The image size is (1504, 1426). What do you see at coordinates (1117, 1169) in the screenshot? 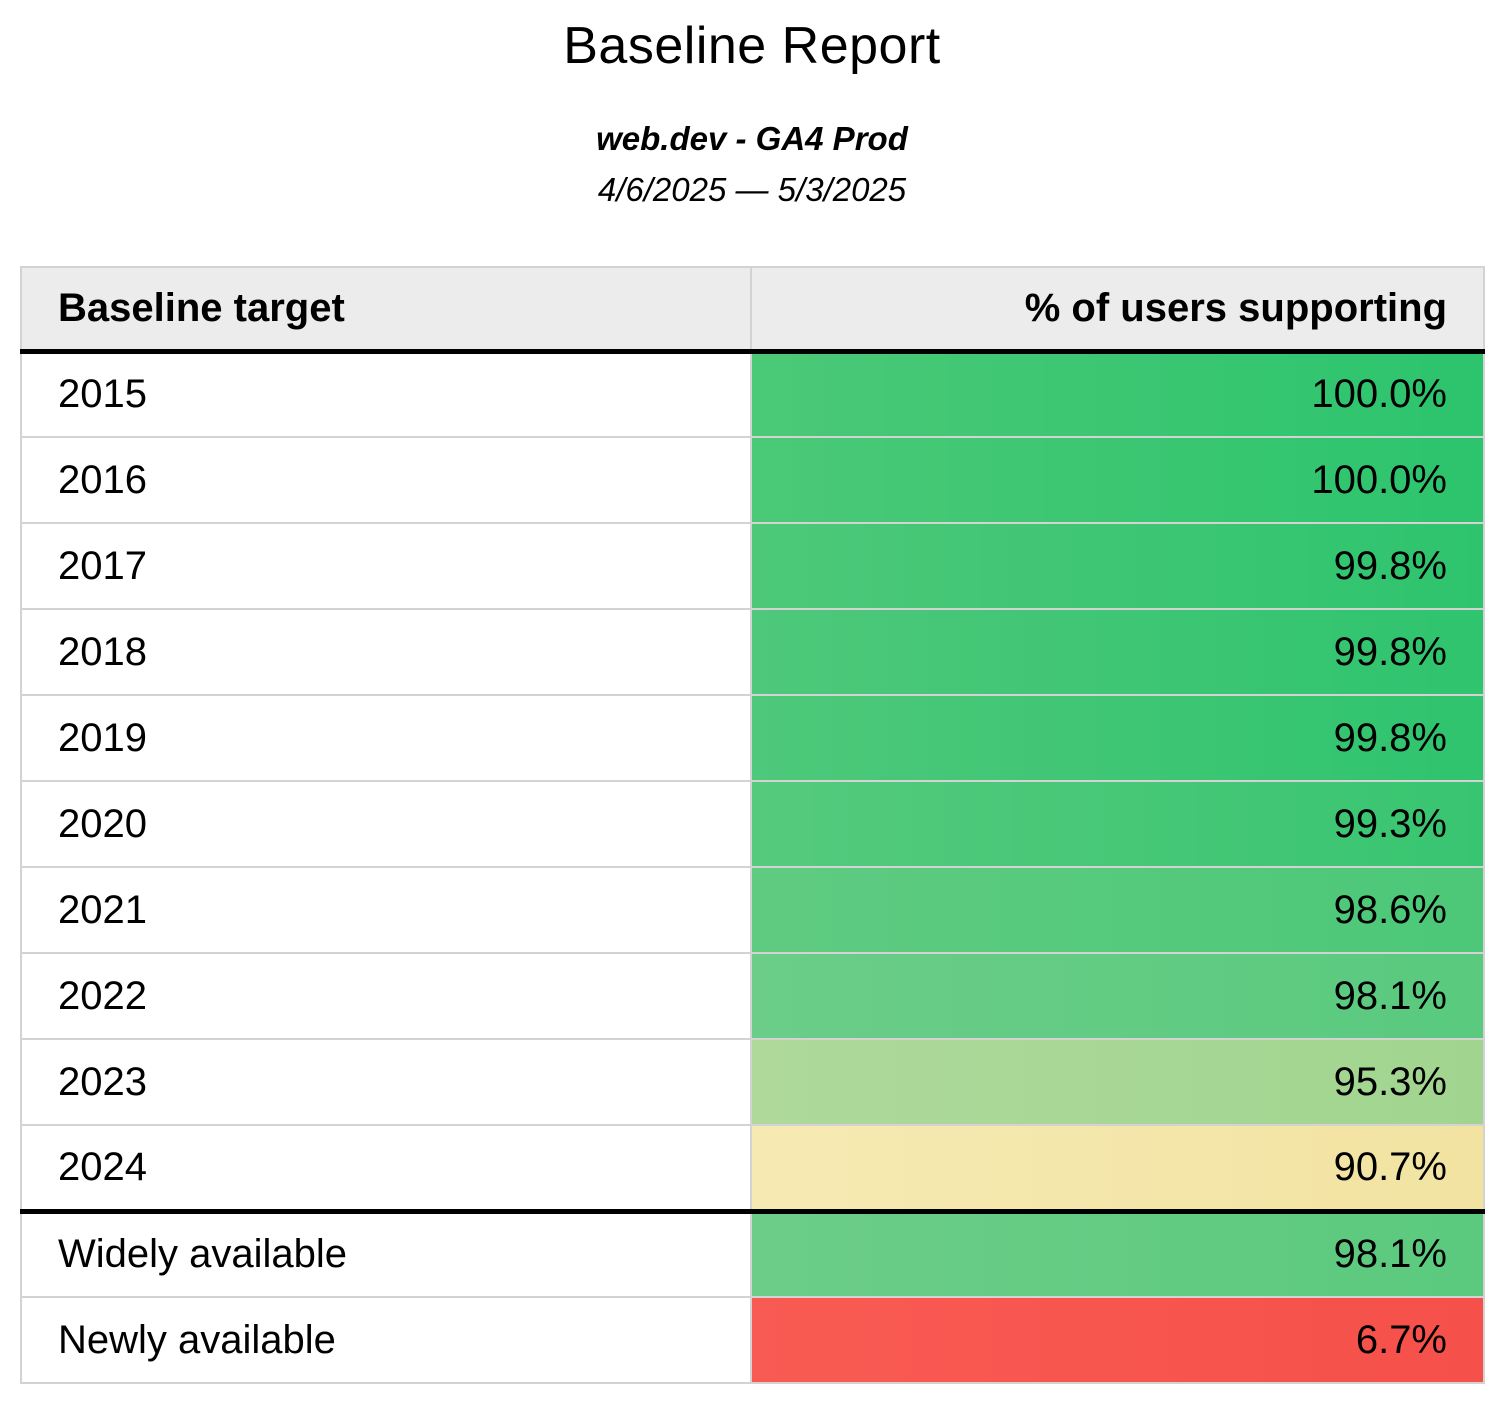
I see `users-supporting-cell: 90.7%` at bounding box center [1117, 1169].